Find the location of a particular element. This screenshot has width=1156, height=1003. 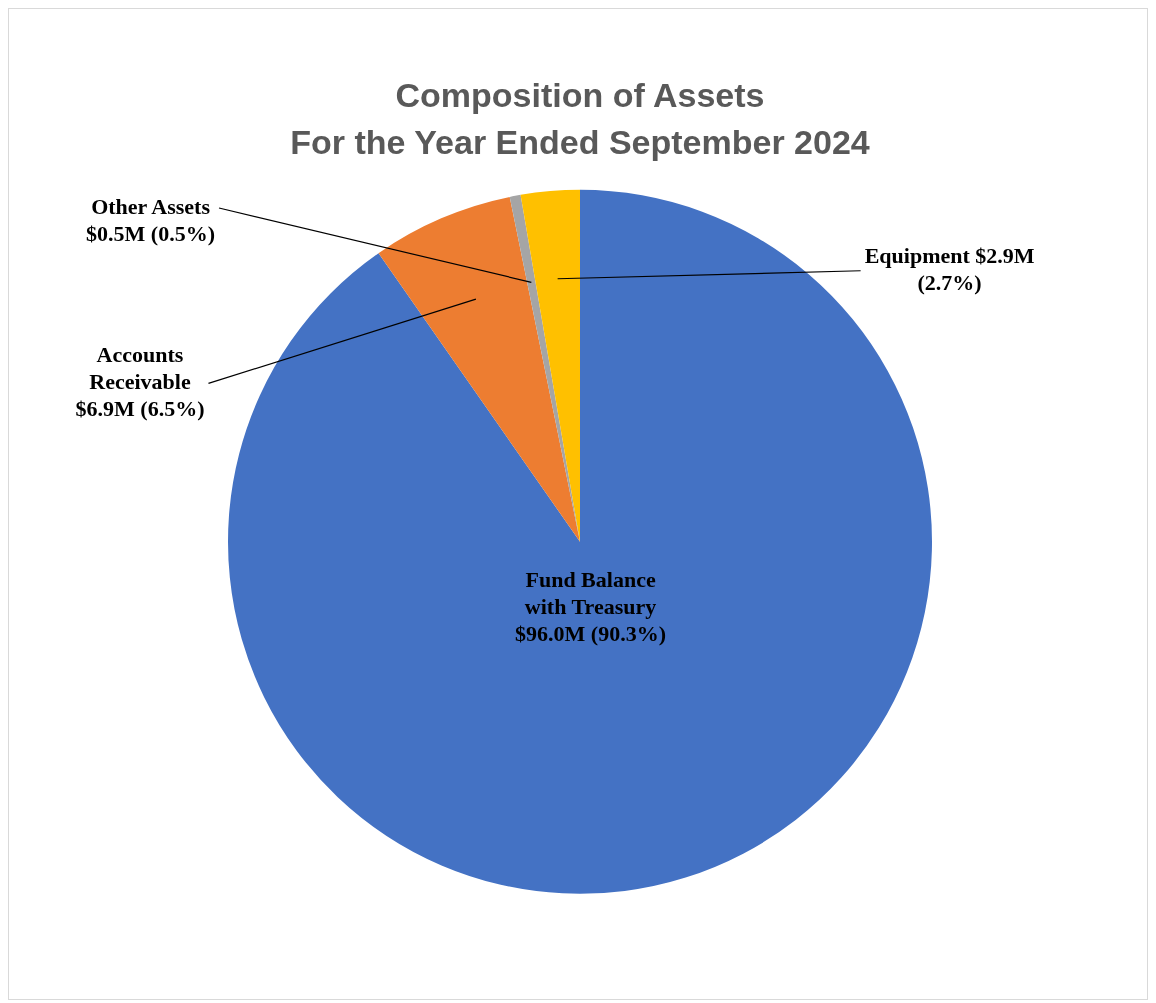

data-label: $6.9M (6.5%) is located at coordinates (140, 409).